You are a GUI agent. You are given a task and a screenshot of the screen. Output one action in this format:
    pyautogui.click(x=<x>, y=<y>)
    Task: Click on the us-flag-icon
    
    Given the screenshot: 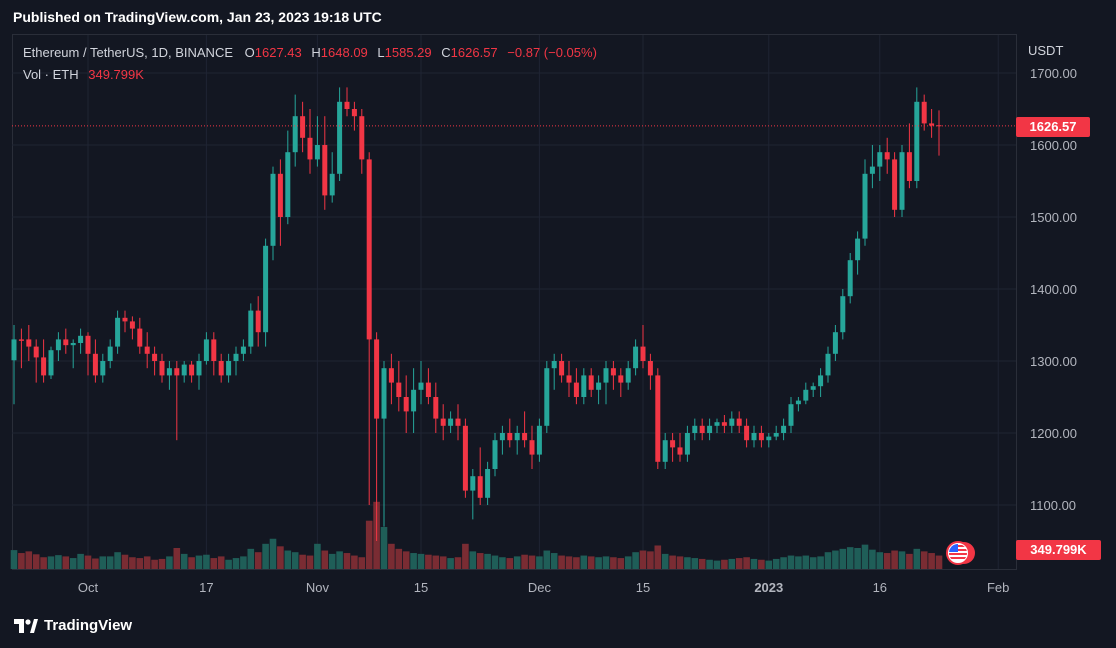 What is the action you would take?
    pyautogui.click(x=962, y=553)
    